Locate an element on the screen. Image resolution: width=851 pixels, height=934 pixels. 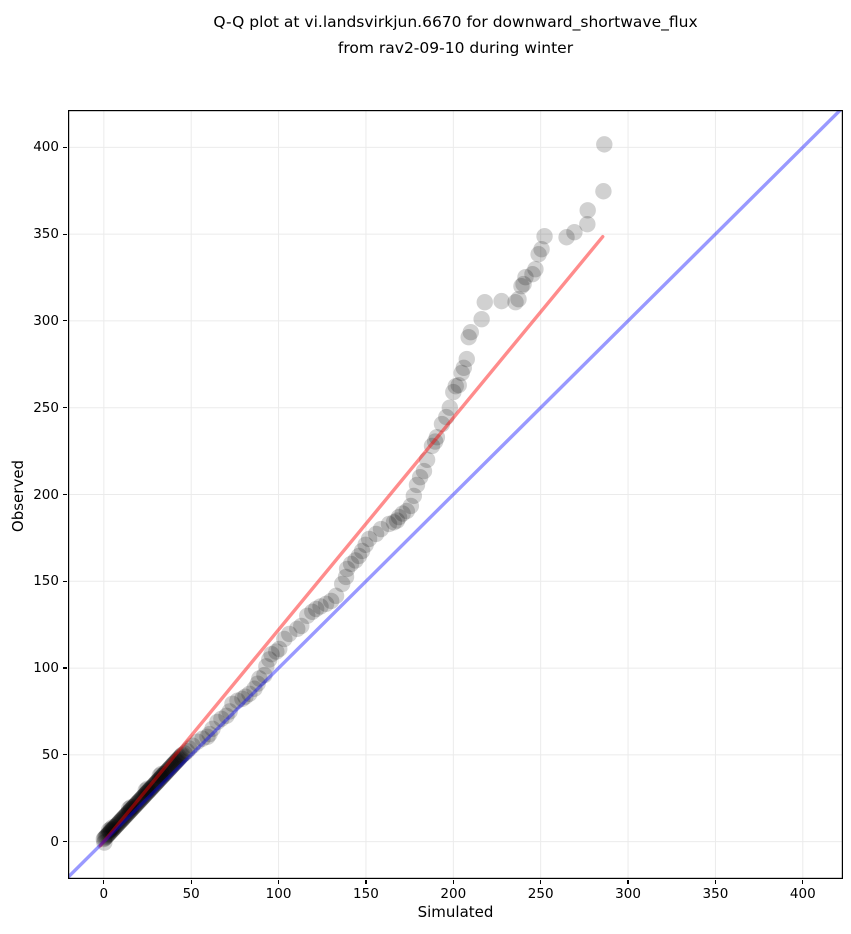
chart-title-line2: from rav2-09-10 during winter is located at coordinates (455, 48).